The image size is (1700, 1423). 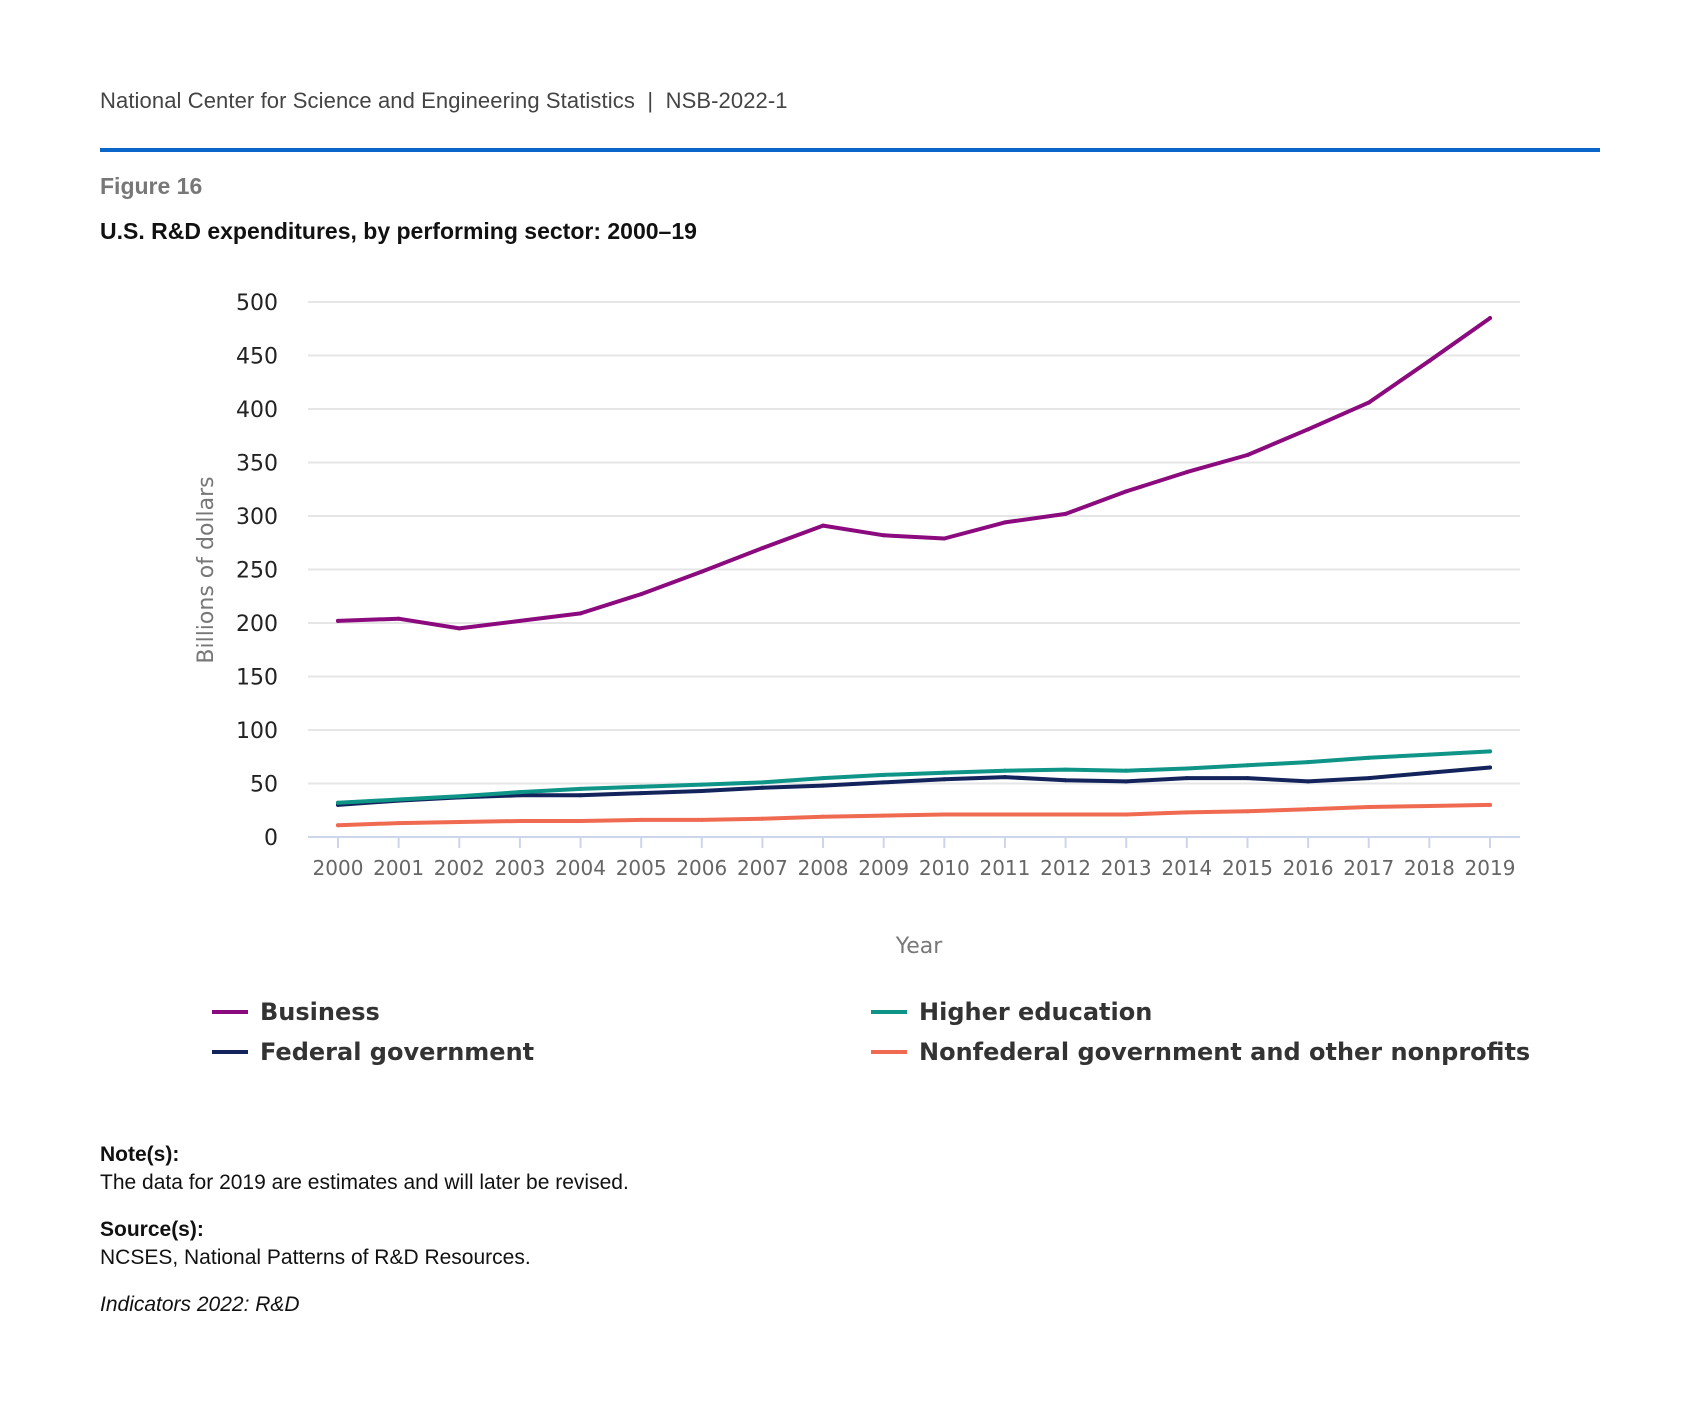 I want to click on y-tick-label: 100, so click(x=257, y=731).